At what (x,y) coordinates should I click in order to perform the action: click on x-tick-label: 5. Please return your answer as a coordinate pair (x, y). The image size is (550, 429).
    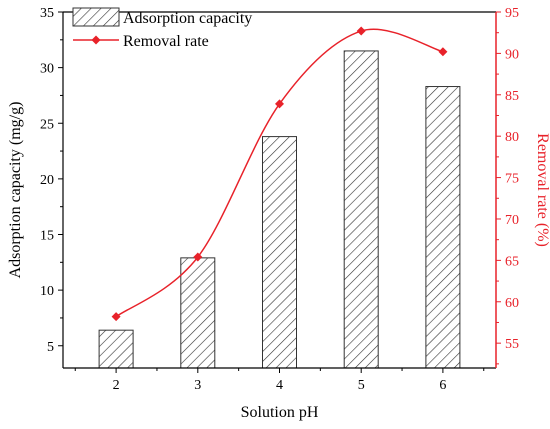
    Looking at the image, I should click on (361, 385).